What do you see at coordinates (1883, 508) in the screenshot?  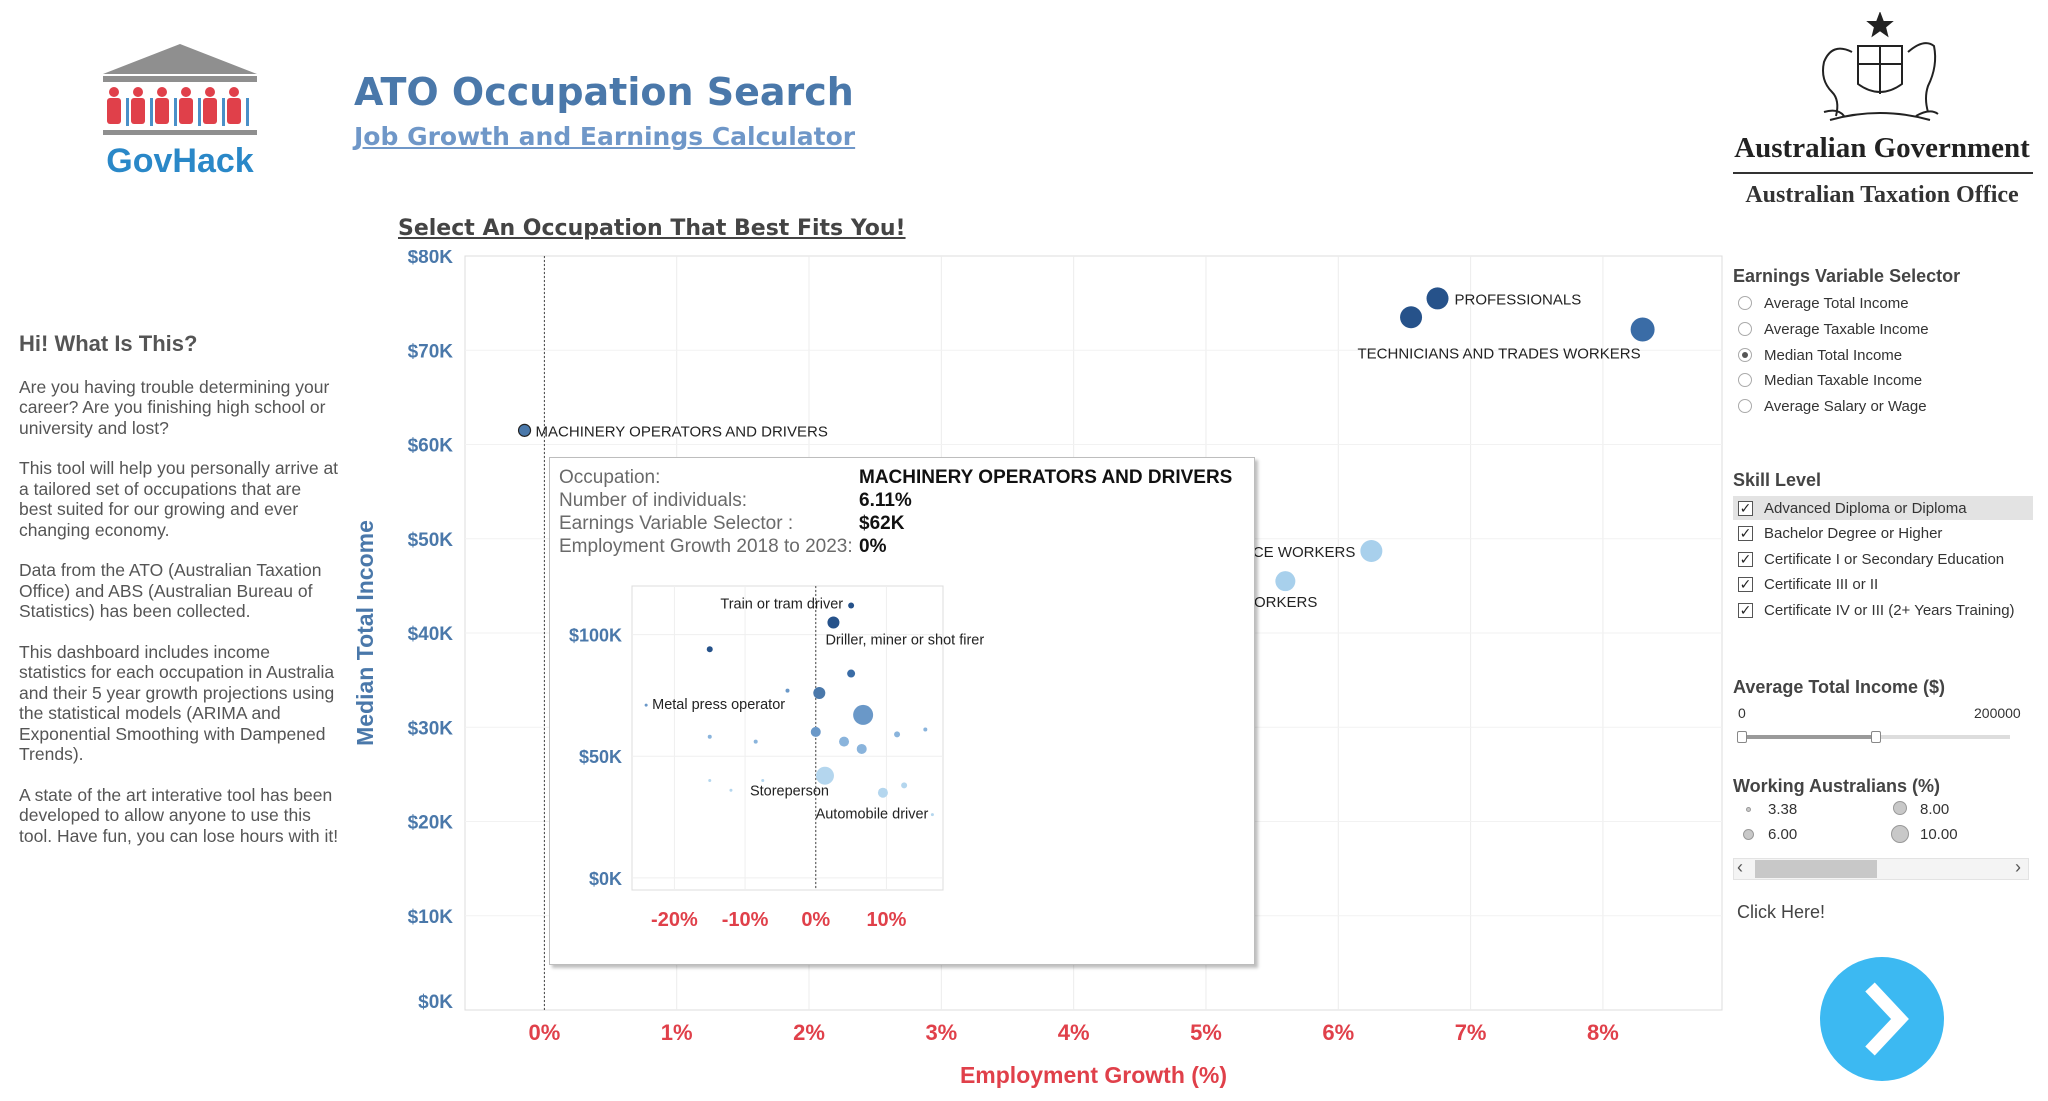 I see `checkbox-advanced-diploma: ✓ Advanced Diploma or Diploma` at bounding box center [1883, 508].